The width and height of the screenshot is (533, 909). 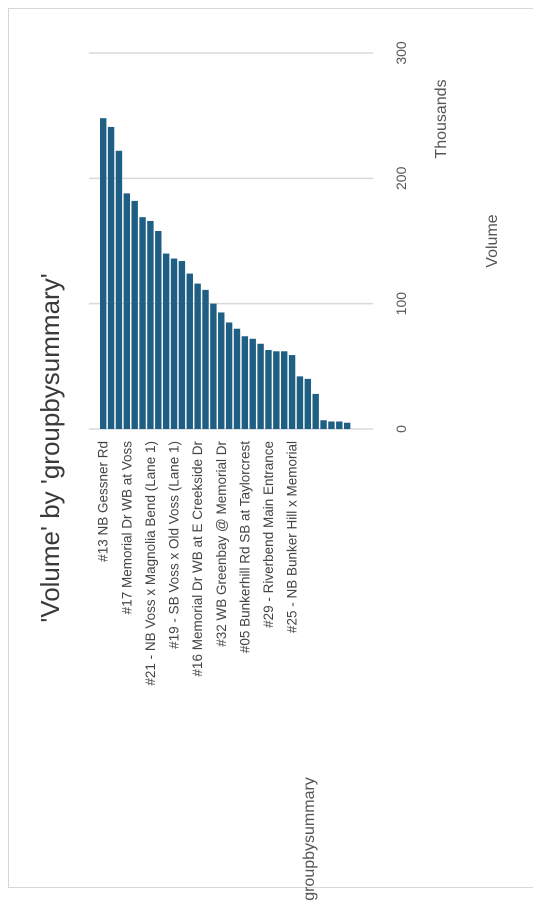 I want to click on category-label: #19 - SB Voss x Old Voss (Lane 1), so click(x=174, y=545).